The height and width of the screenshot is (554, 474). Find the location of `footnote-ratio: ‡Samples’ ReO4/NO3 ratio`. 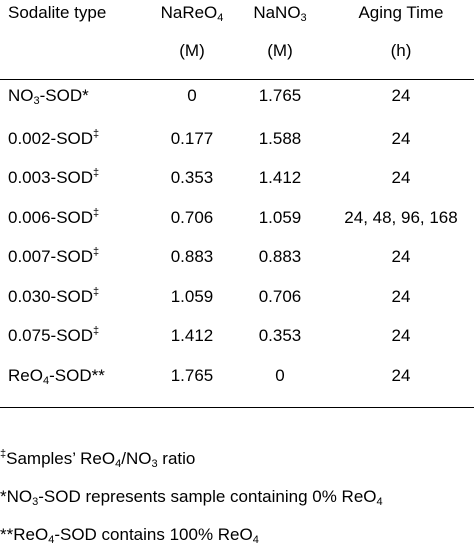

footnote-ratio: ‡Samples’ ReO4/NO3 ratio is located at coordinates (98, 459).